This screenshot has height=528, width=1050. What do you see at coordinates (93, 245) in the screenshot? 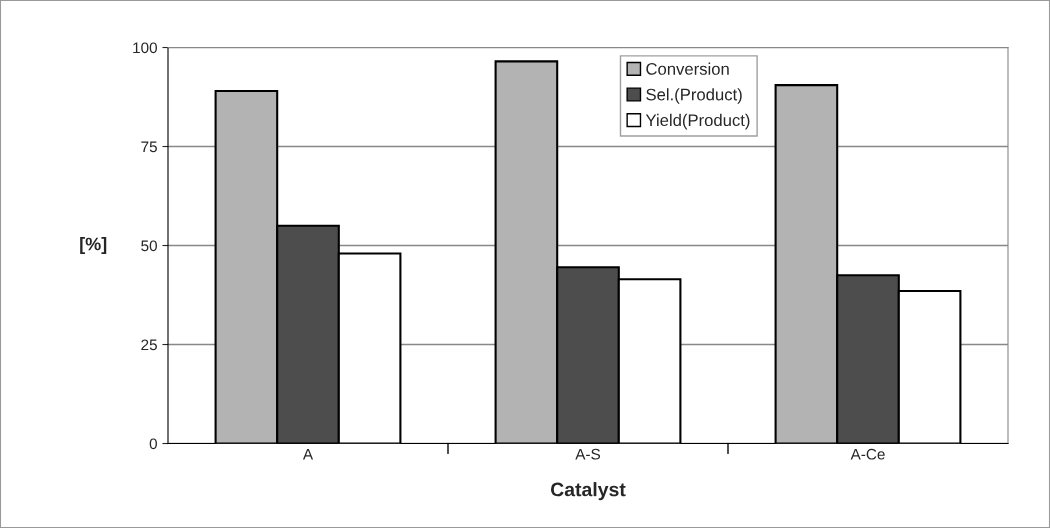
I see `y-axis-title: [%]` at bounding box center [93, 245].